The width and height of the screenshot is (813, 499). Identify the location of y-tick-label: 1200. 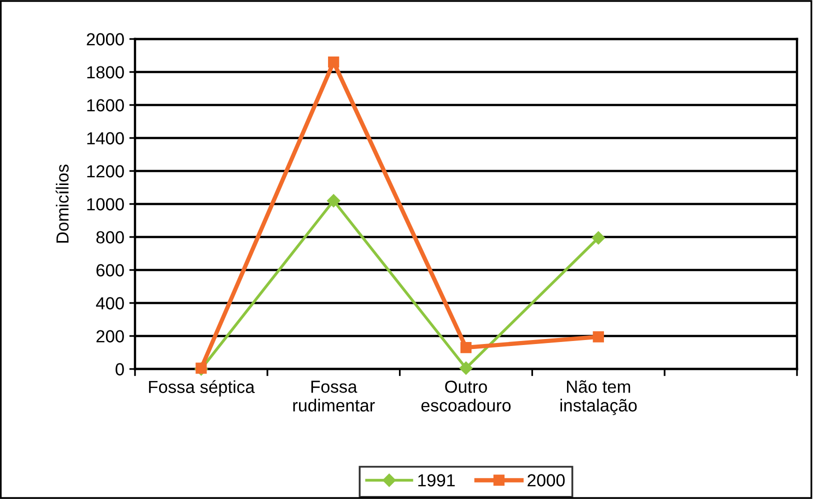
(105, 171).